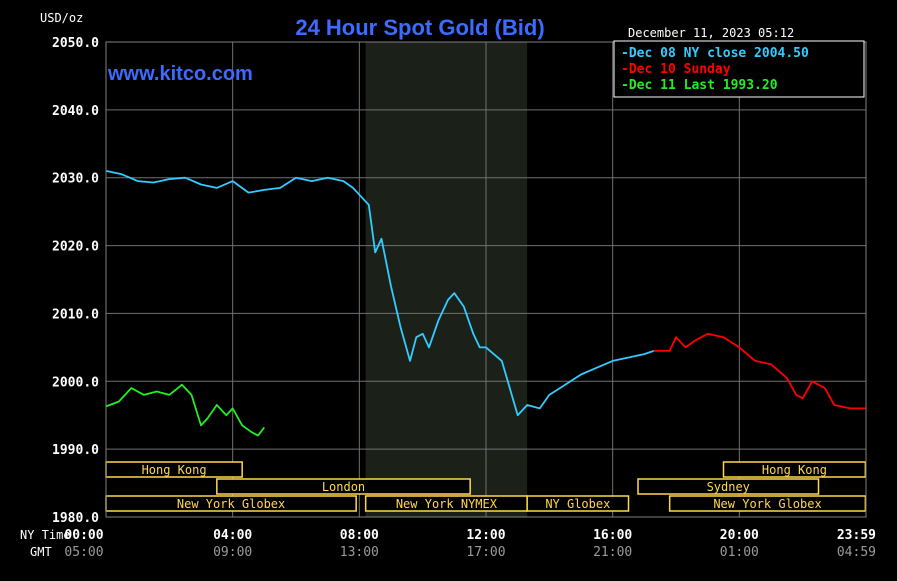 Image resolution: width=897 pixels, height=581 pixels. I want to click on legend-entry: -Dec 08 NY close 2004.50, so click(715, 53).